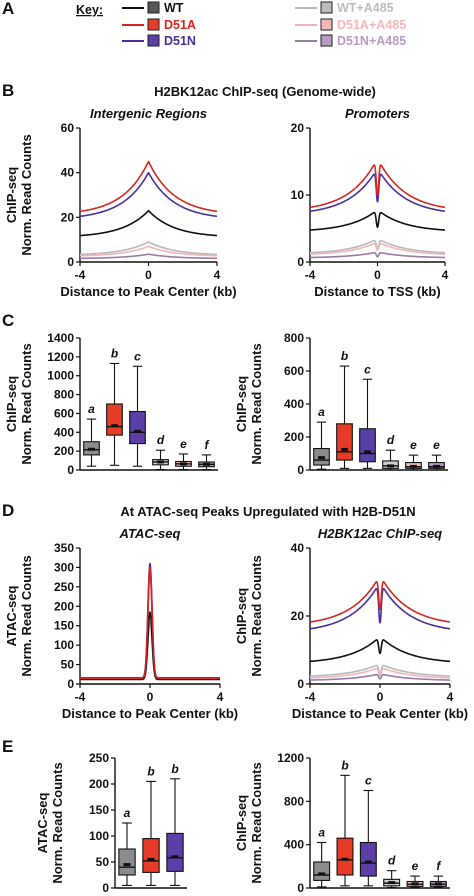 The height and width of the screenshot is (896, 474). I want to click on panel-label-a: A, so click(8, 9).